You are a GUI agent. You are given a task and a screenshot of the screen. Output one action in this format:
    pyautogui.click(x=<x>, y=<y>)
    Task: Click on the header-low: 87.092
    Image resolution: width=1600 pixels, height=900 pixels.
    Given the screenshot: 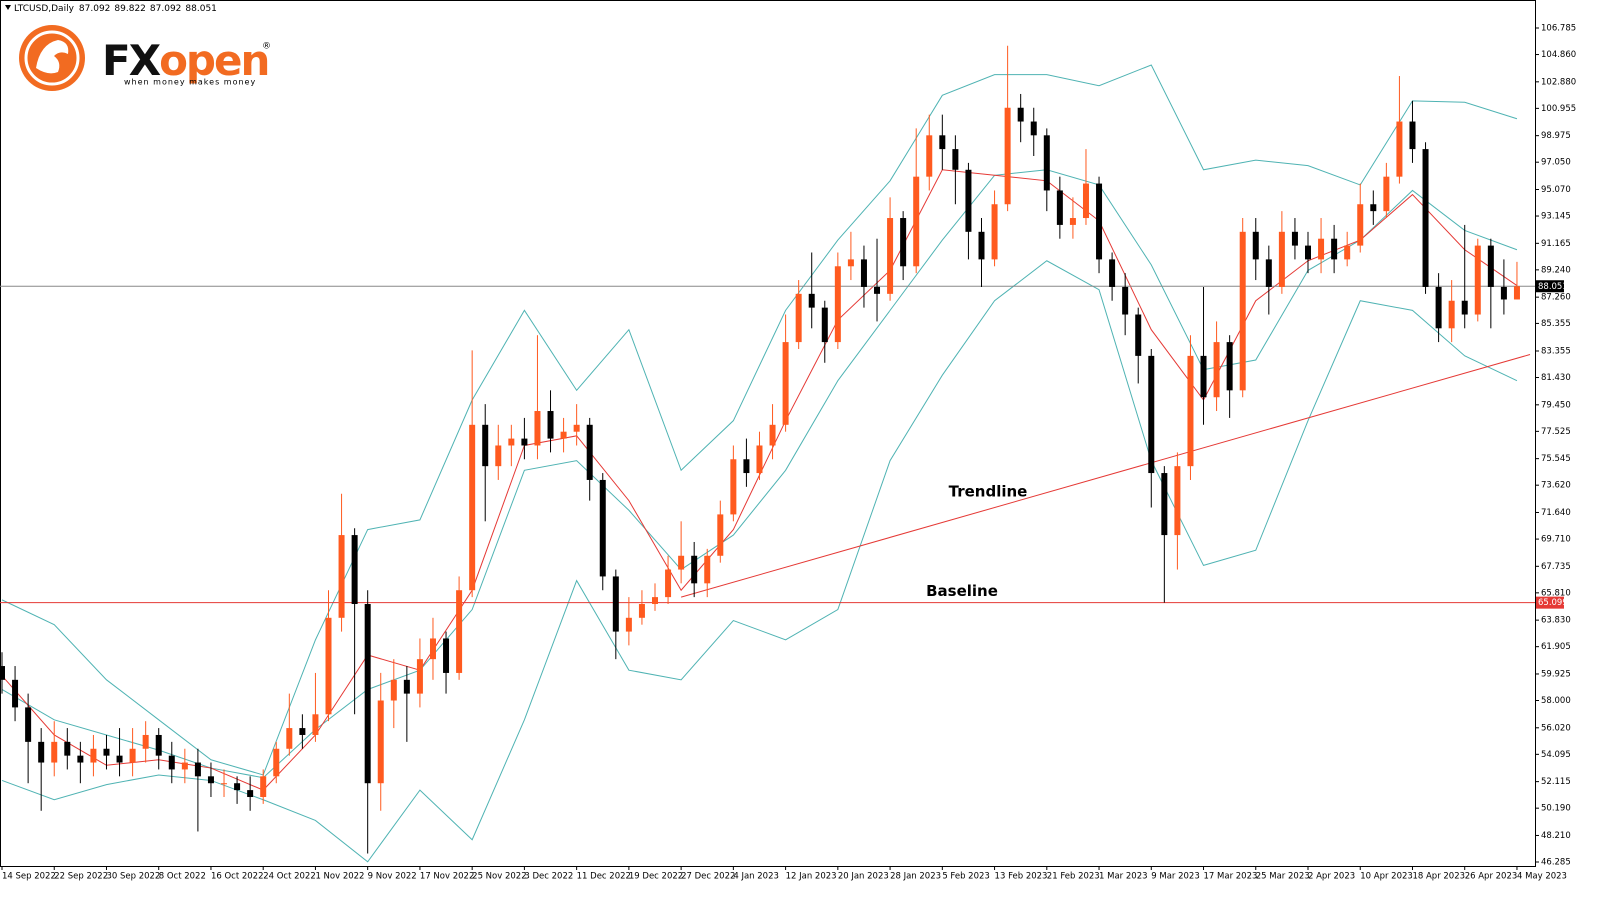 What is the action you would take?
    pyautogui.click(x=166, y=9)
    